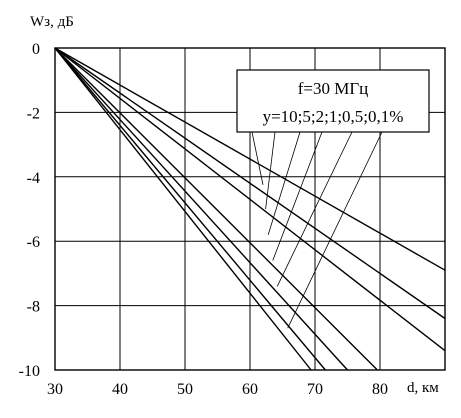  I want to click on y-tick-label: 0, so click(36, 49).